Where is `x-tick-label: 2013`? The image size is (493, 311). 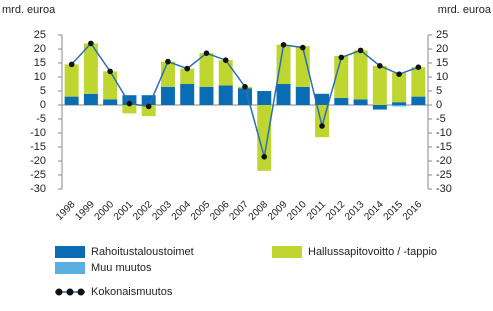 x-tick-label: 2013 is located at coordinates (355, 211).